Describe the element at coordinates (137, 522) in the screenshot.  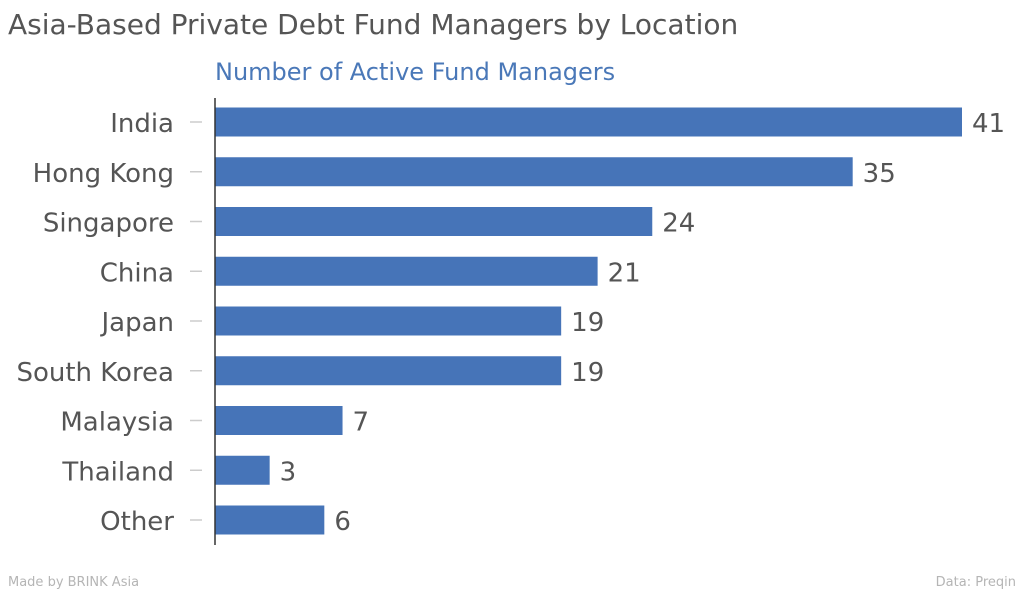
I see `category-label: Other` at that location.